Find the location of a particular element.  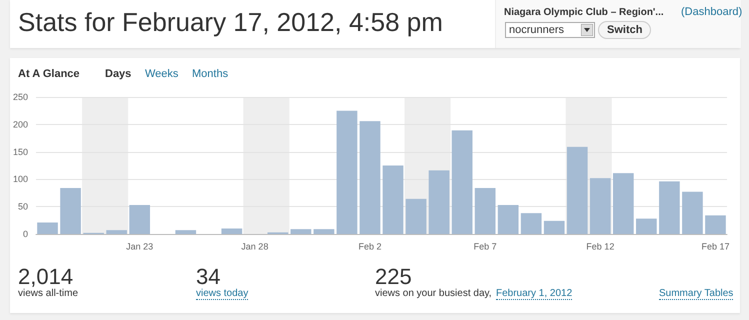

y-tick-label: 0 is located at coordinates (25, 234).